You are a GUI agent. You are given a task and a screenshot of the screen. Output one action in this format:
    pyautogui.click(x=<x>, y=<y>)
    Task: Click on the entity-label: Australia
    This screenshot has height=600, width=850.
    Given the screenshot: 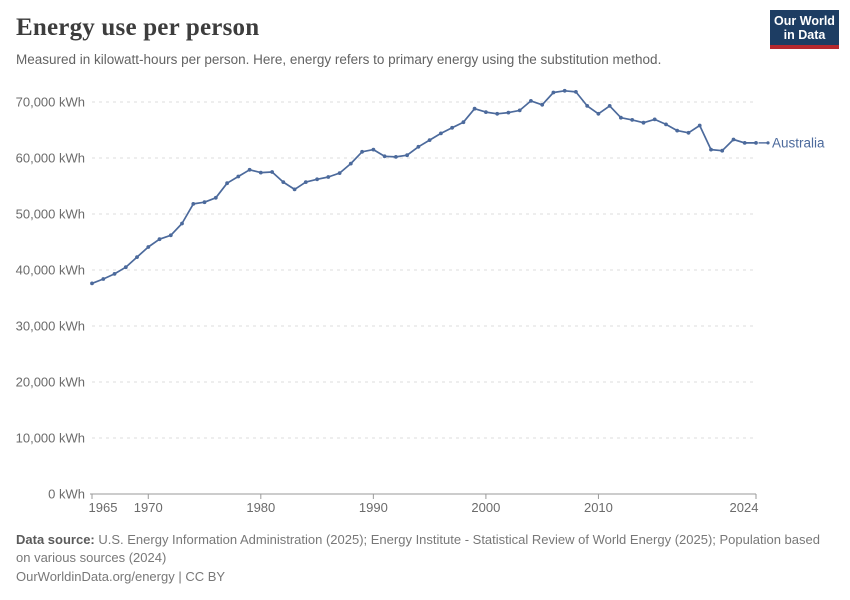 What is the action you would take?
    pyautogui.click(x=798, y=142)
    